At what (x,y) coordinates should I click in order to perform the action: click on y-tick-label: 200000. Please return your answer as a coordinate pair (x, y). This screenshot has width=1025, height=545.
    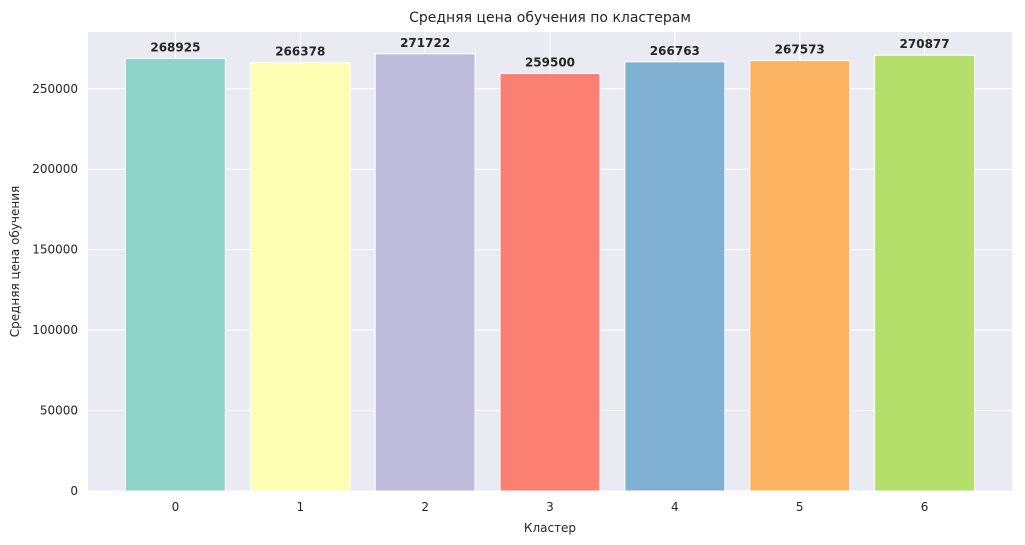
    Looking at the image, I should click on (55, 169).